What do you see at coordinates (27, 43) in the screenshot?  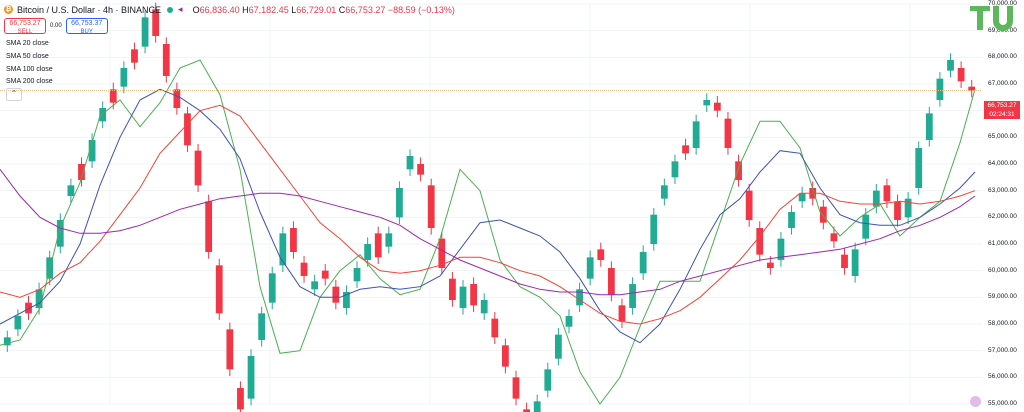 I see `indicator-sma20: SMA 20 close` at bounding box center [27, 43].